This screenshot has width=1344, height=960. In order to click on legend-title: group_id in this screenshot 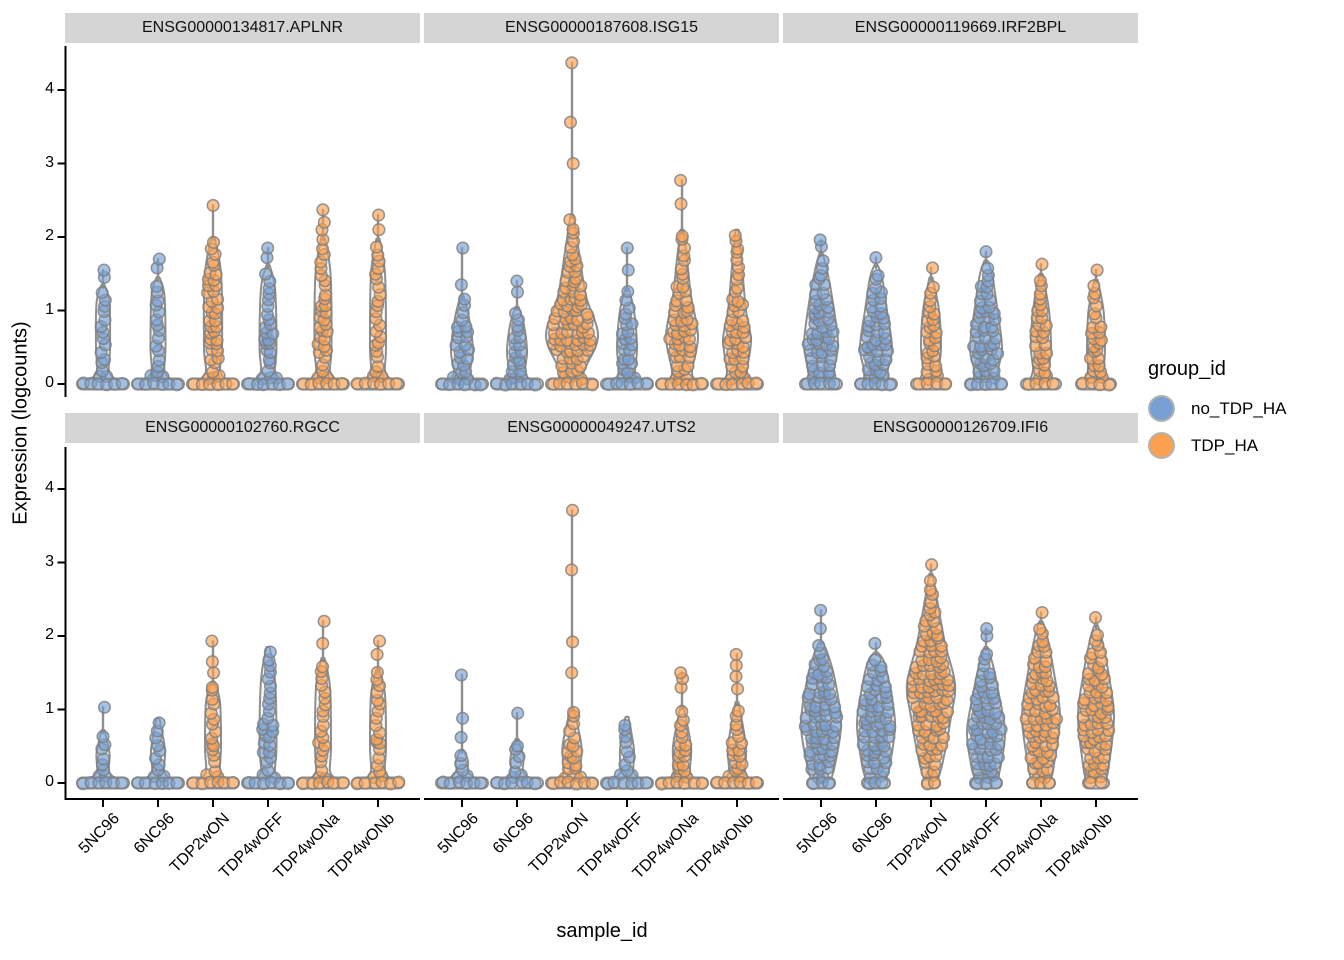, I will do `click(1187, 369)`.